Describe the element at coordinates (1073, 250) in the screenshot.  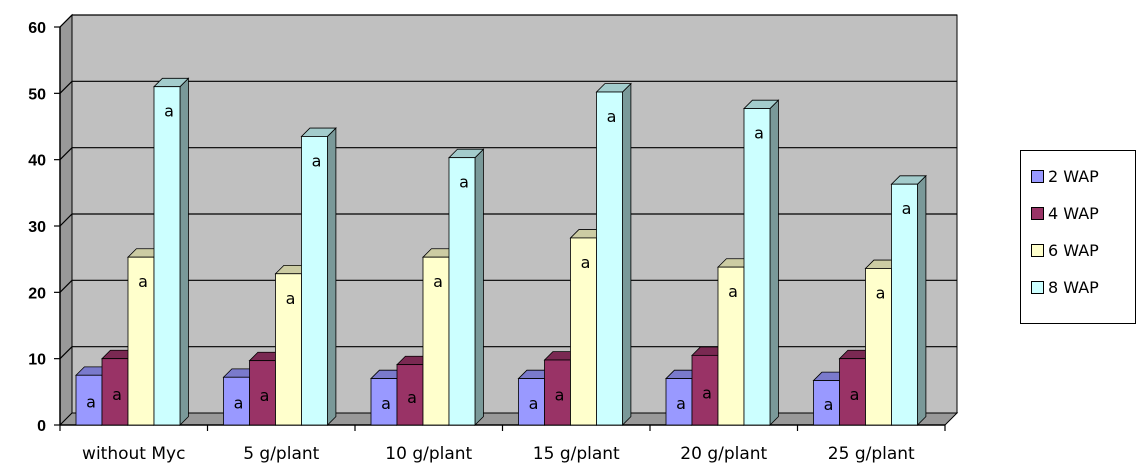
I see `legend-label: 6 WAP` at that location.